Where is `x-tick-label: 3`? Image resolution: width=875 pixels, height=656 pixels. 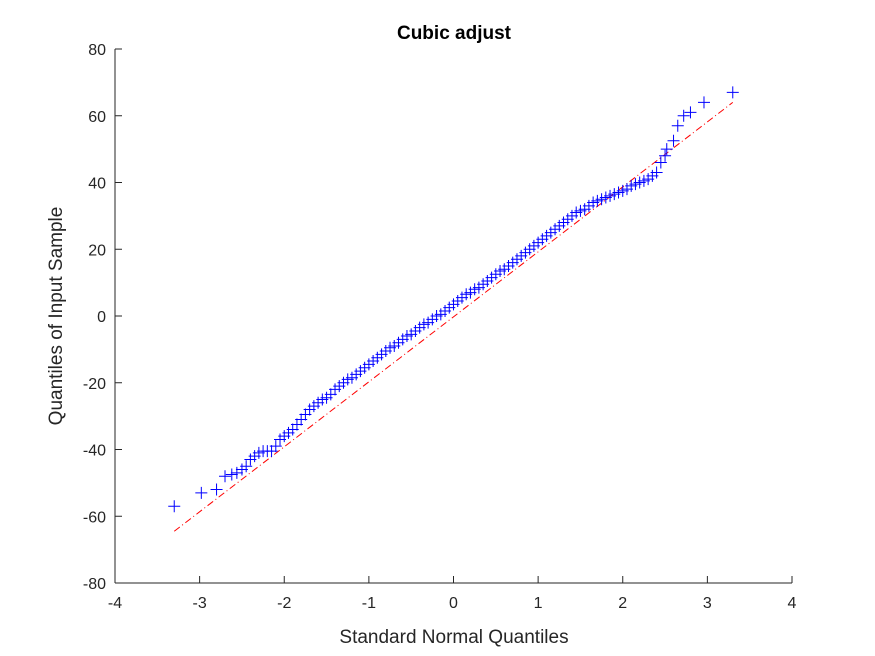
x-tick-label: 3 is located at coordinates (707, 603).